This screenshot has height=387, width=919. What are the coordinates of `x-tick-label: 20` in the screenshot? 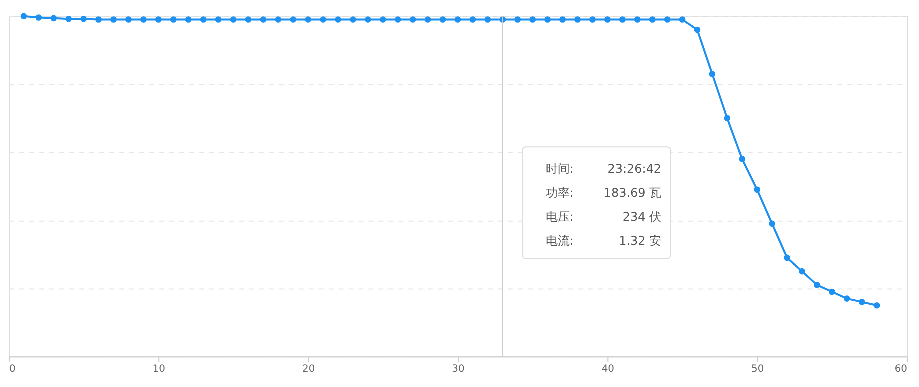 It's located at (309, 370).